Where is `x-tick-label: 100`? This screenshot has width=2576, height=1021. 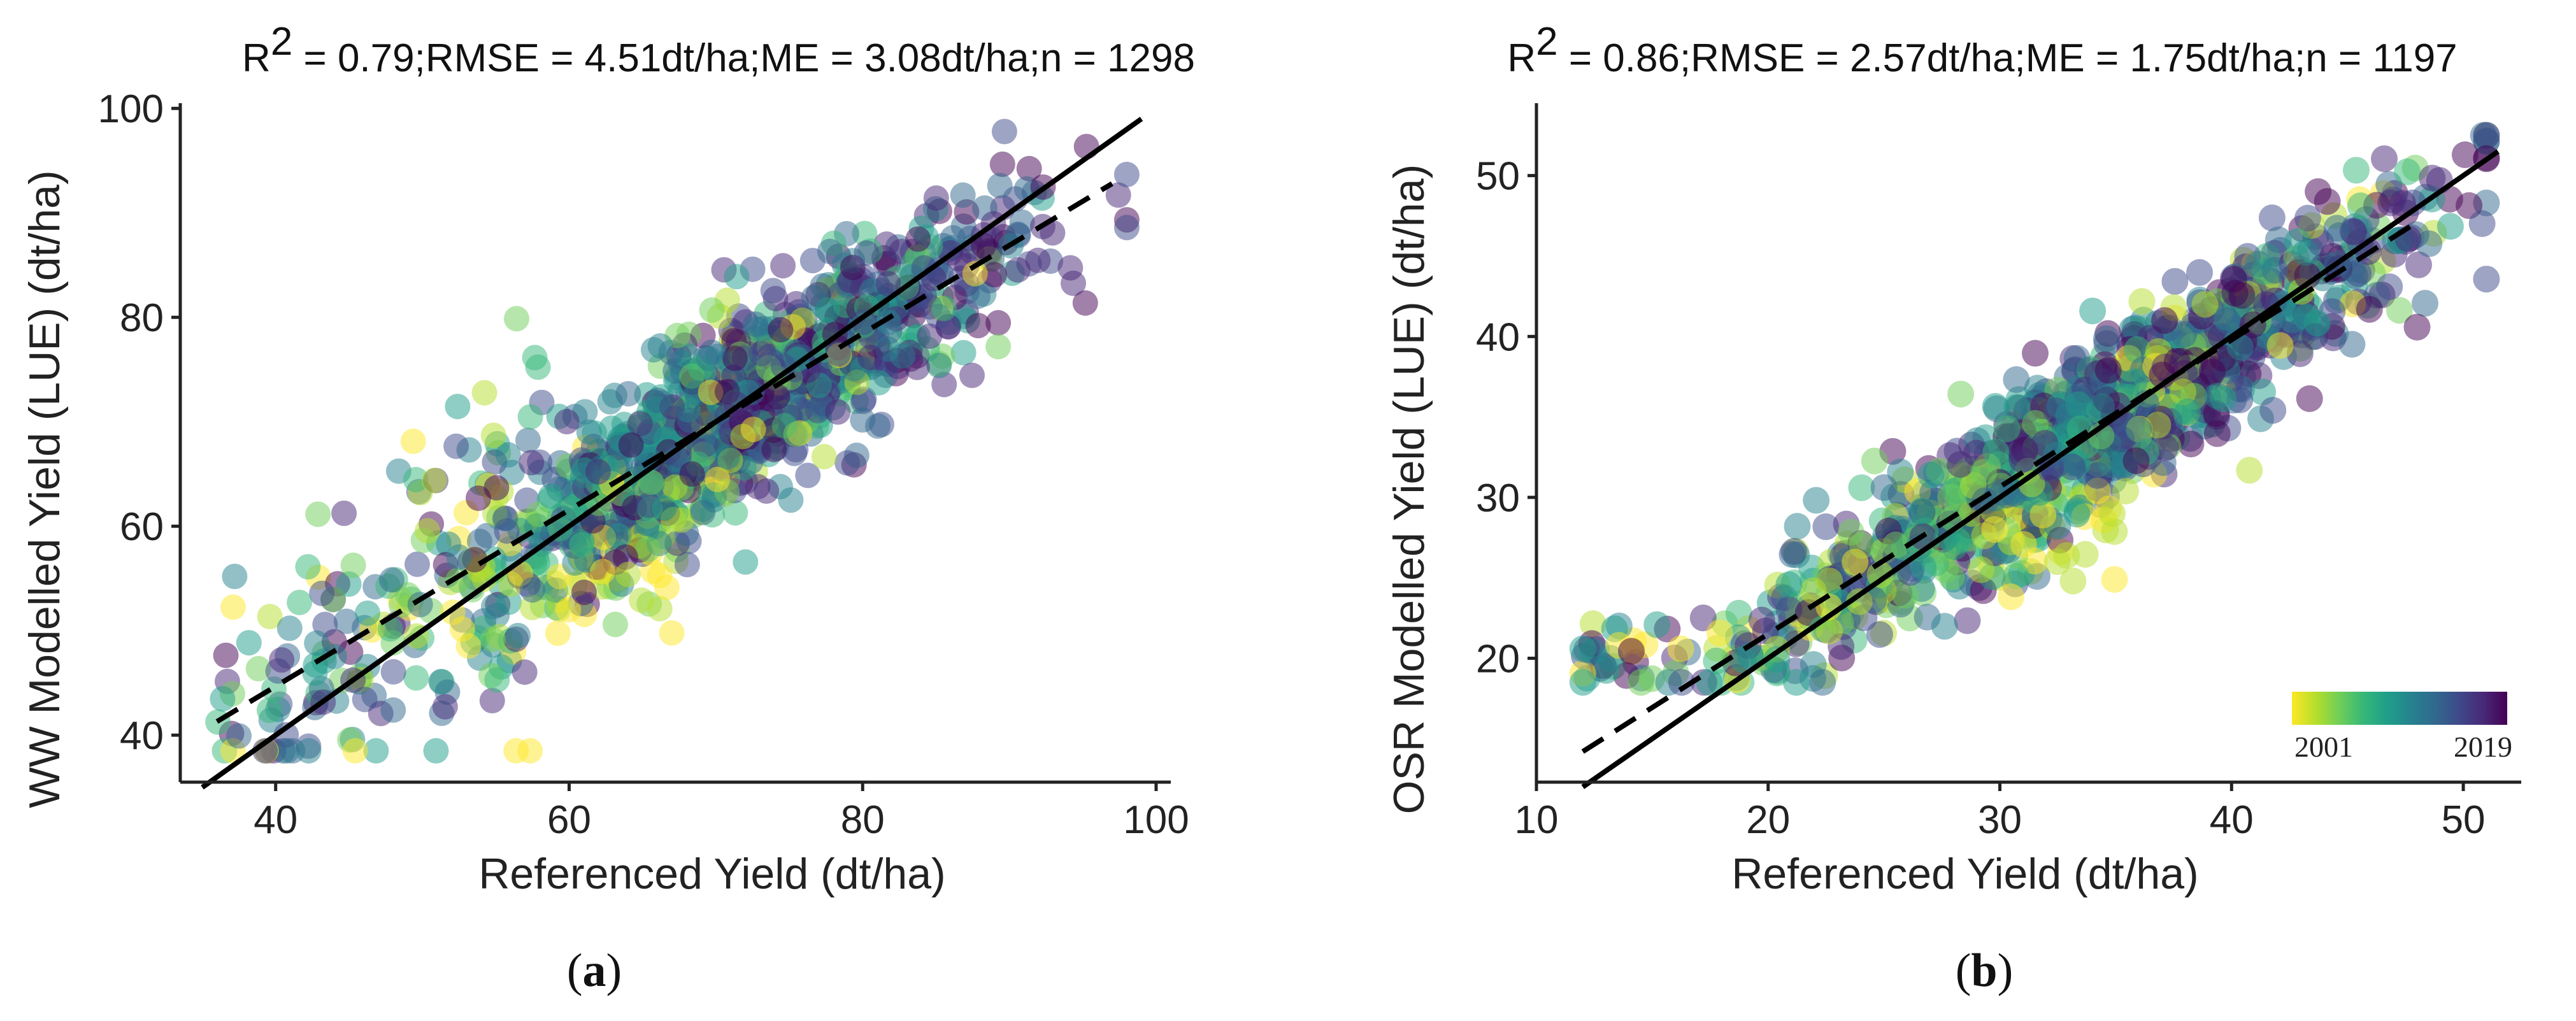
x-tick-label: 100 is located at coordinates (1156, 820).